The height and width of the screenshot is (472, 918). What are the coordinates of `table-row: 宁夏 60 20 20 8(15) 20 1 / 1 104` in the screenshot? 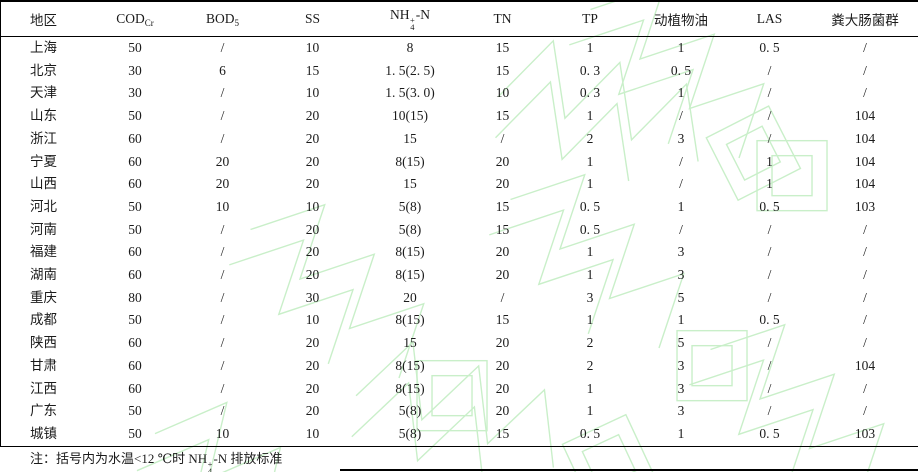 It's located at (459, 162).